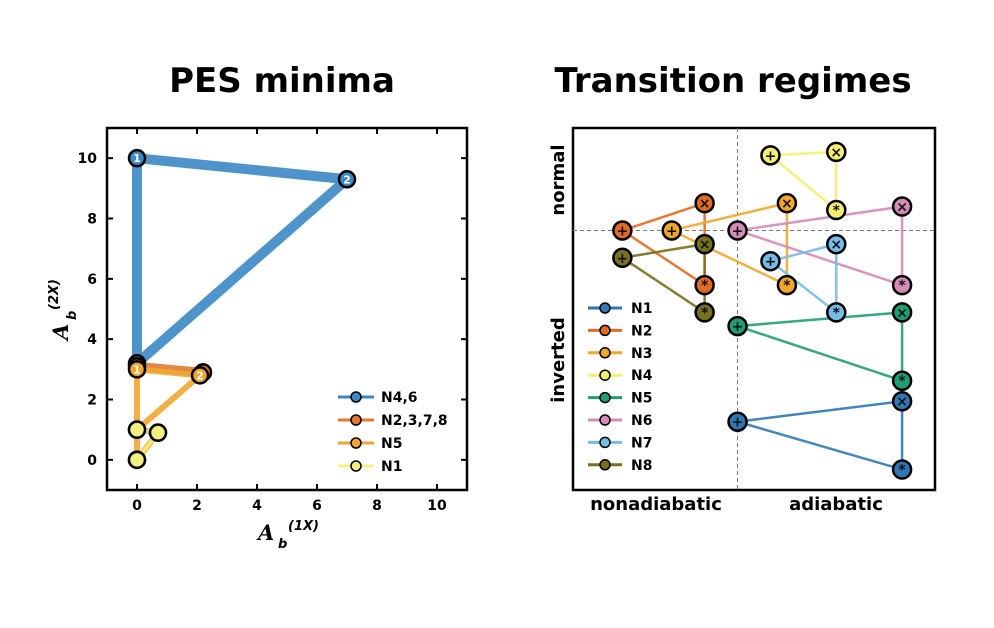  Describe the element at coordinates (72, 315) in the screenshot. I see `y-axis-label-sub: b` at that location.